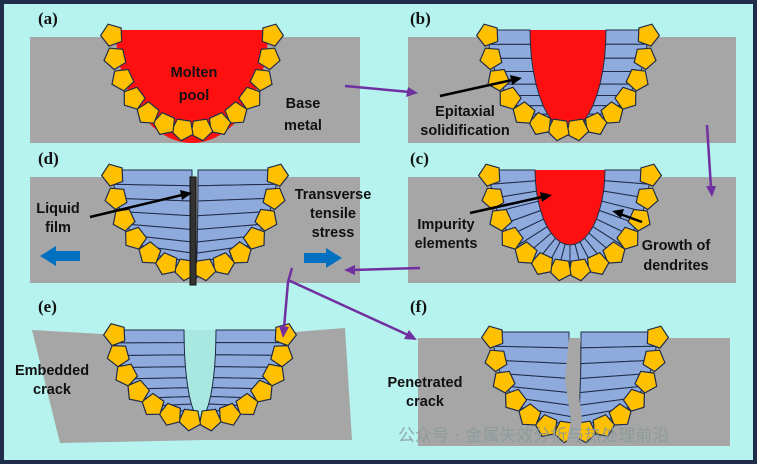 This screenshot has height=466, width=757. I want to click on stress-arrow-right-icon, so click(323, 258).